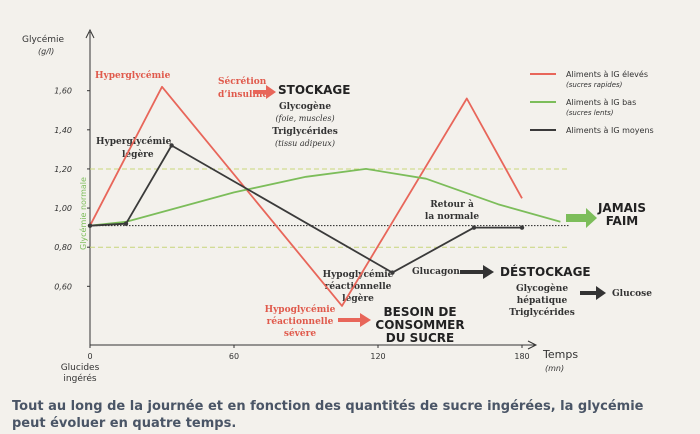 Image resolution: width=700 pixels, height=434 pixels. What do you see at coordinates (314, 90) in the screenshot?
I see `annotation: STOCKAGE` at bounding box center [314, 90].